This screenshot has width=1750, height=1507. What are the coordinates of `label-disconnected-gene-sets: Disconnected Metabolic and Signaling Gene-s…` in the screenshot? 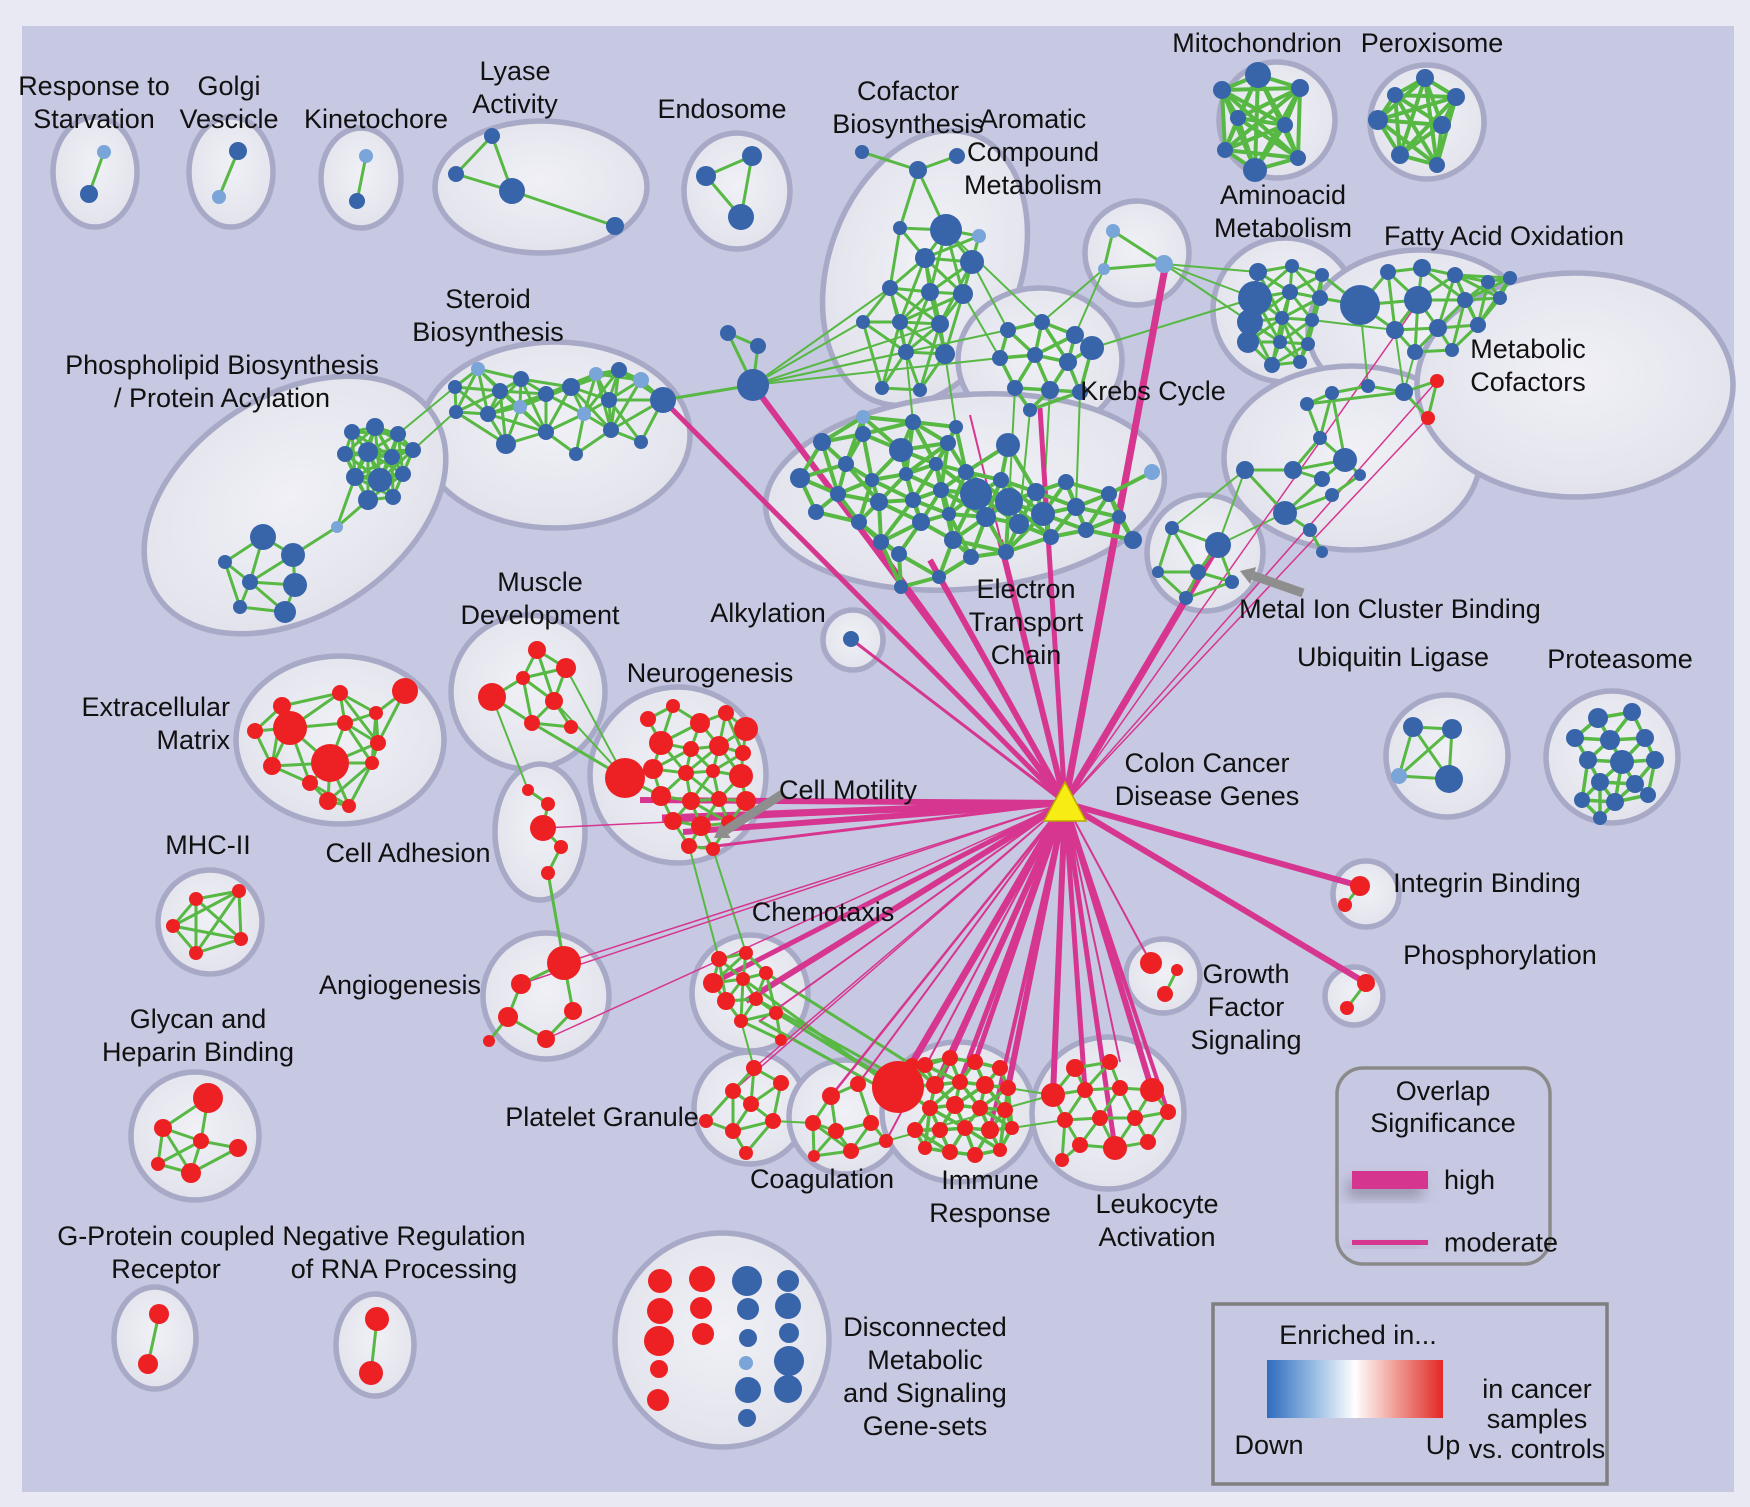 It's located at (925, 1376).